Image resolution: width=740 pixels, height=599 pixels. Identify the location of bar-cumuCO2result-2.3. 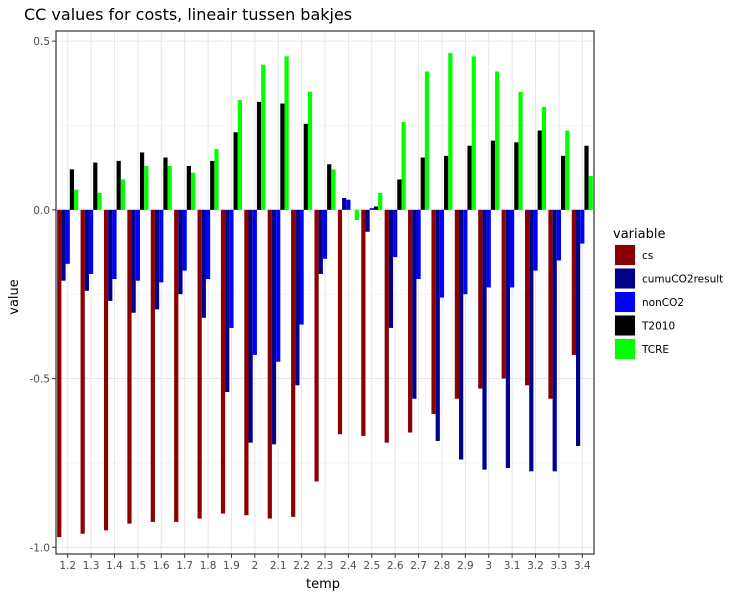
(320, 241).